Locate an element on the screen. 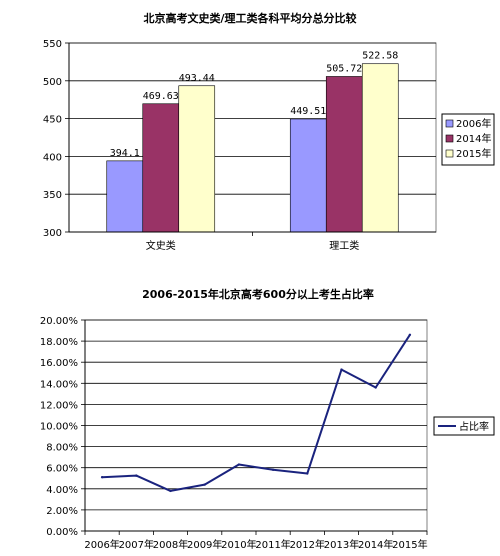 The width and height of the screenshot is (500, 556). chart2-ytick-label: 10.00% is located at coordinates (59, 427).